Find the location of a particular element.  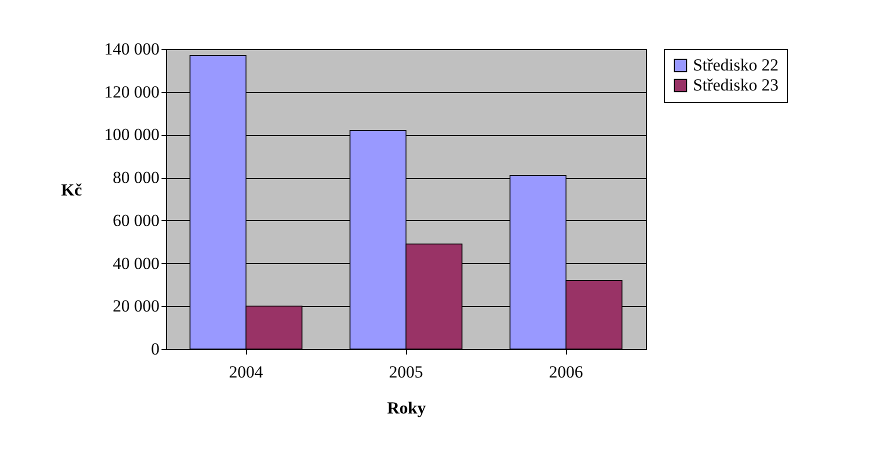

x-axis-title: Roky is located at coordinates (406, 408).